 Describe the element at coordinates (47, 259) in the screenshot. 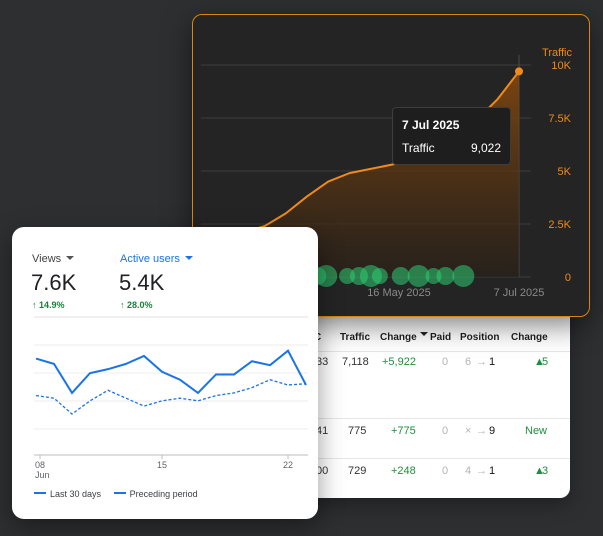

I see `metric-label: Views` at that location.